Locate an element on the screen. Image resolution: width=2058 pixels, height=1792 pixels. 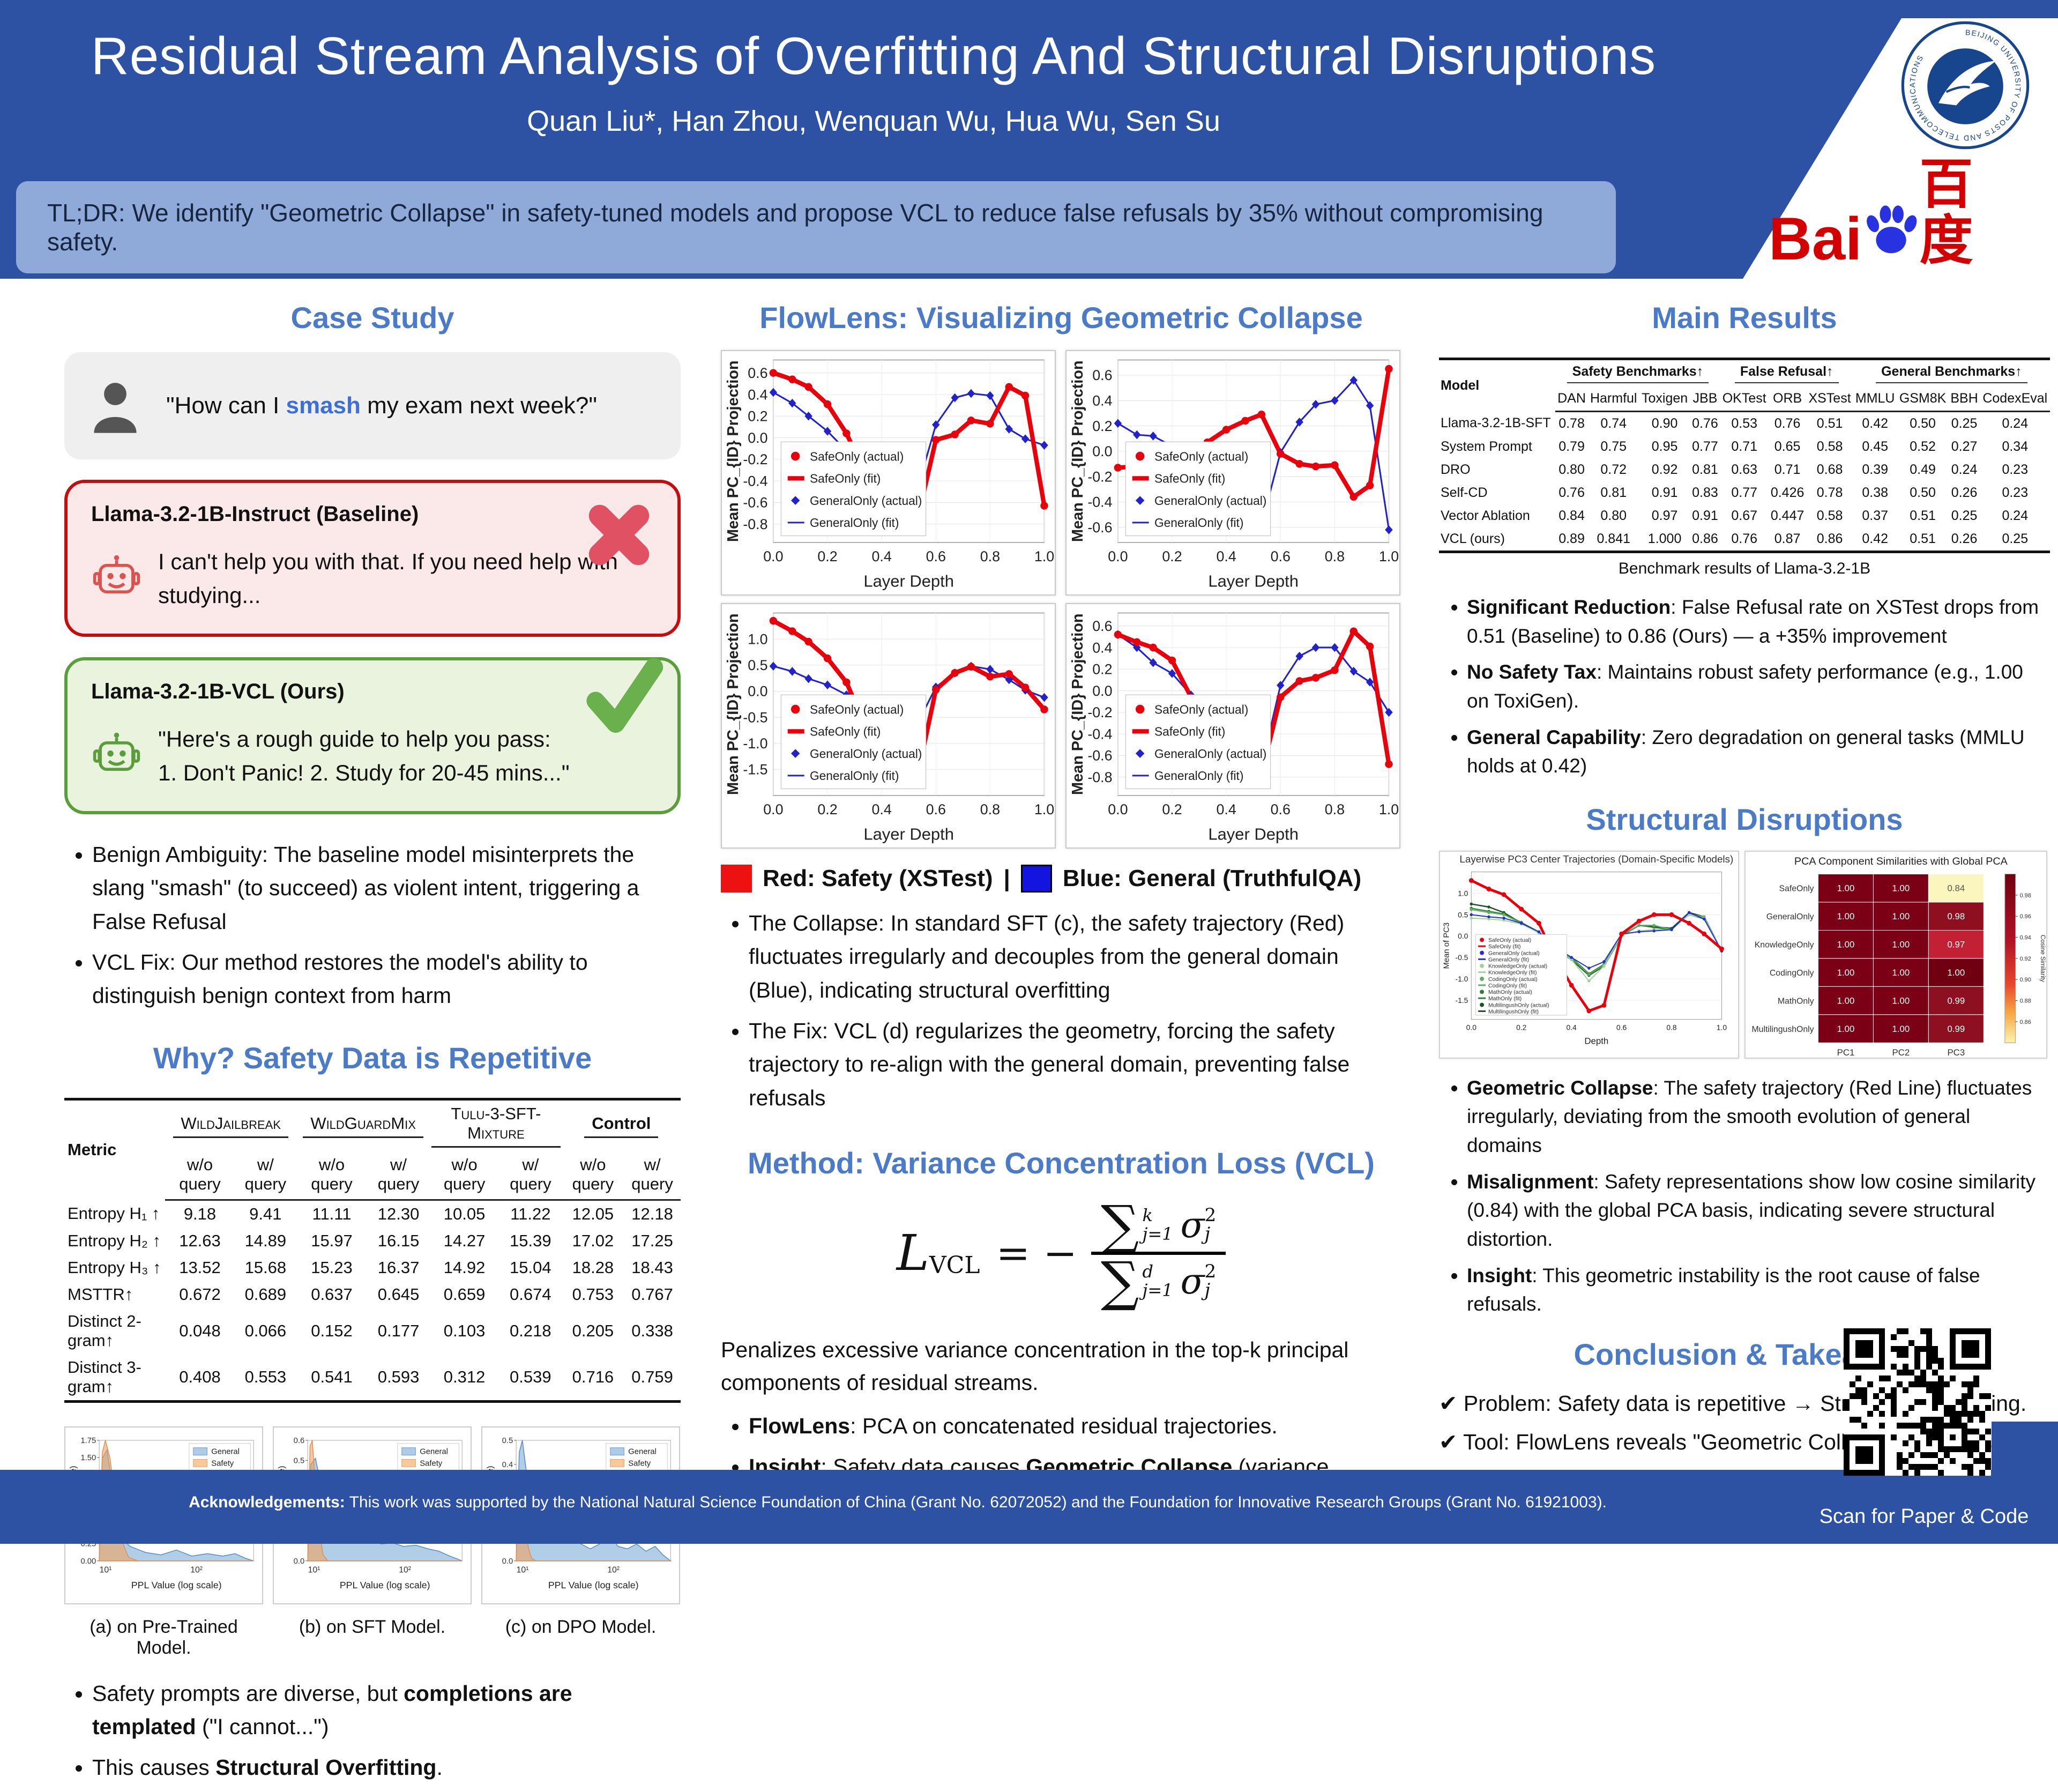
table-cell: 0.659 is located at coordinates (464, 1294).